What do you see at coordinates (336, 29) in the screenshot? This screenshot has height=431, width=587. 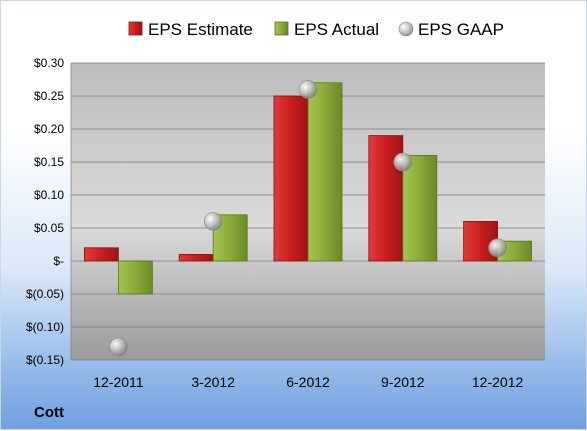 I see `legend-label: EPS Actual` at bounding box center [336, 29].